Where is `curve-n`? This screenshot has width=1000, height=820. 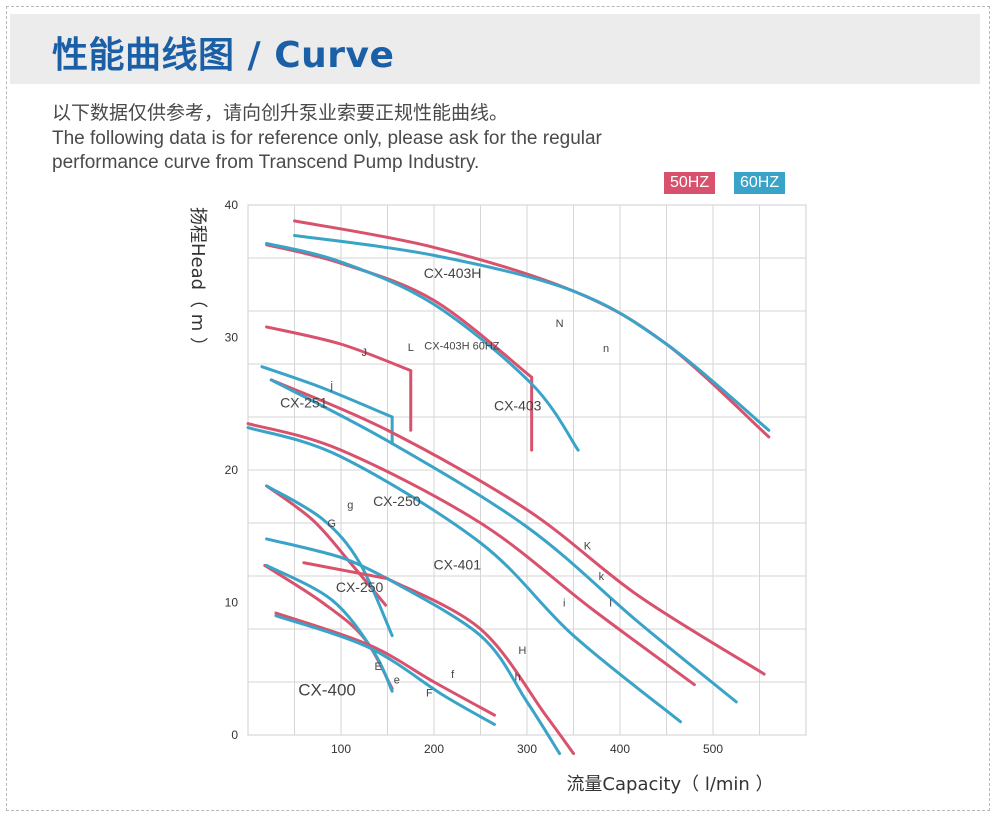
curve-n is located at coordinates (532, 332).